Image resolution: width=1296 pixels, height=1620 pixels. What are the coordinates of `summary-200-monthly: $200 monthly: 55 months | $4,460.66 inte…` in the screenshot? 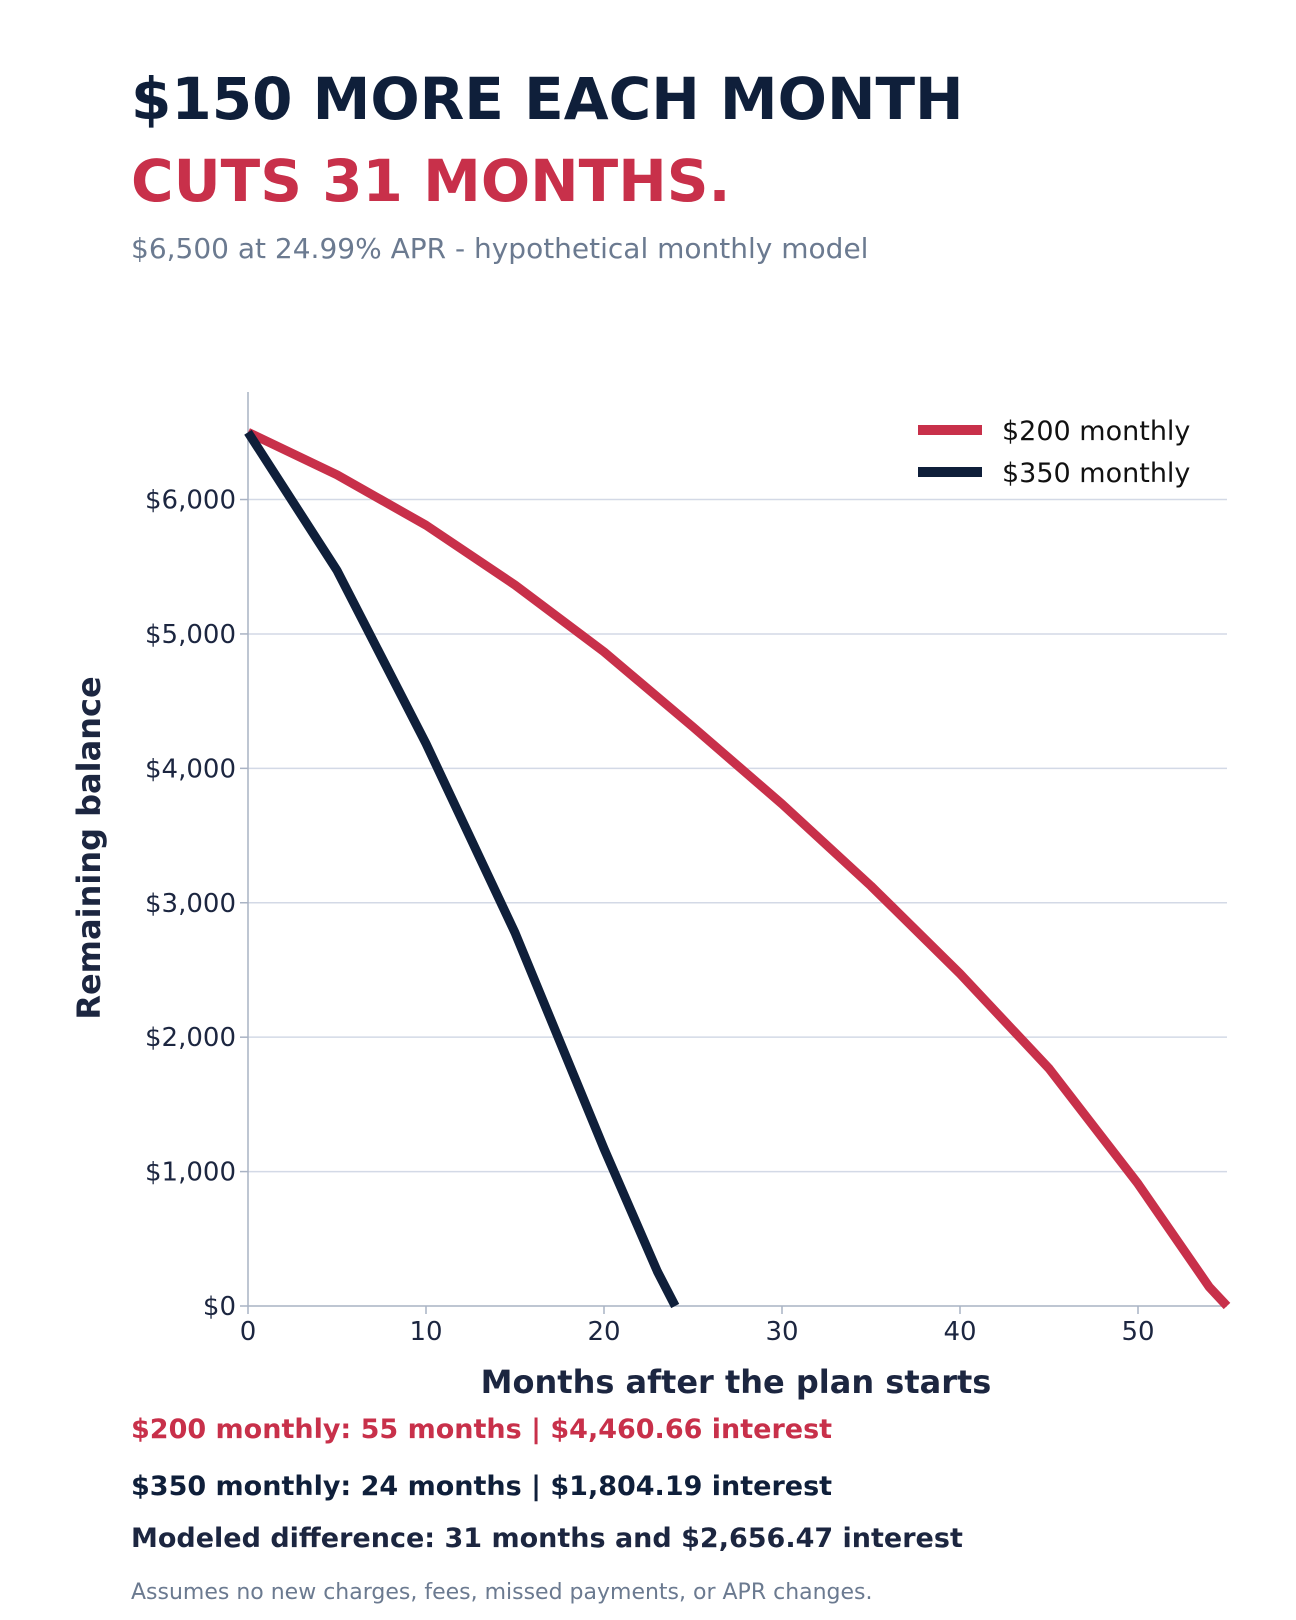 It's located at (482, 1429).